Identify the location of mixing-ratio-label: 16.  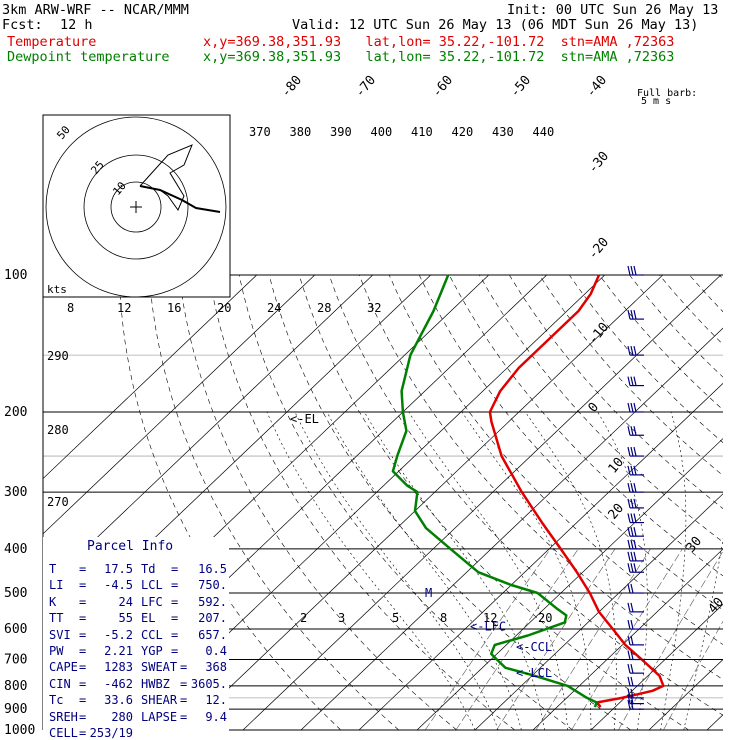
(174, 308).